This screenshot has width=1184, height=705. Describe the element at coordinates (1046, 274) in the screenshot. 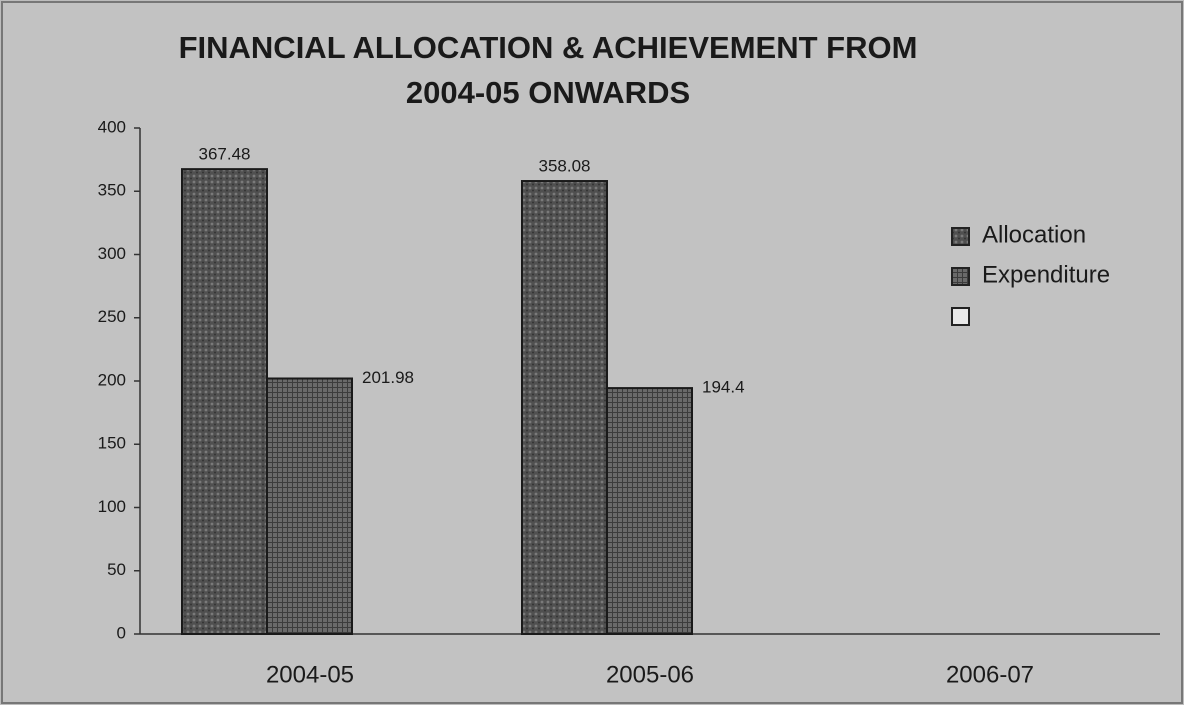

I see `legend-label: Expenditure` at that location.